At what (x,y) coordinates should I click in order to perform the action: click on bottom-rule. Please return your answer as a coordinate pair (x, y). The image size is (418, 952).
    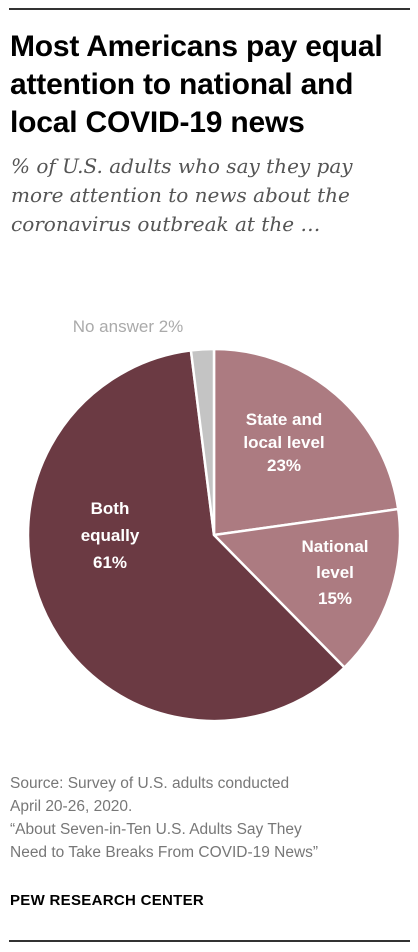
    Looking at the image, I should click on (209, 941).